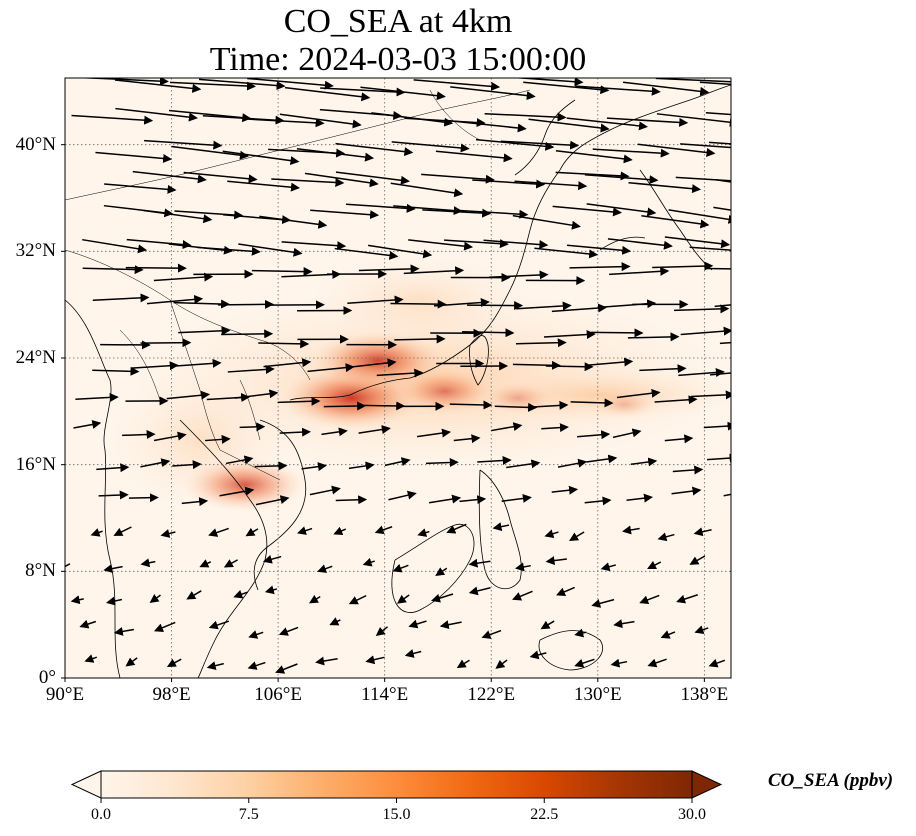 Image resolution: width=916 pixels, height=836 pixels. I want to click on colorbar, so click(396, 786).